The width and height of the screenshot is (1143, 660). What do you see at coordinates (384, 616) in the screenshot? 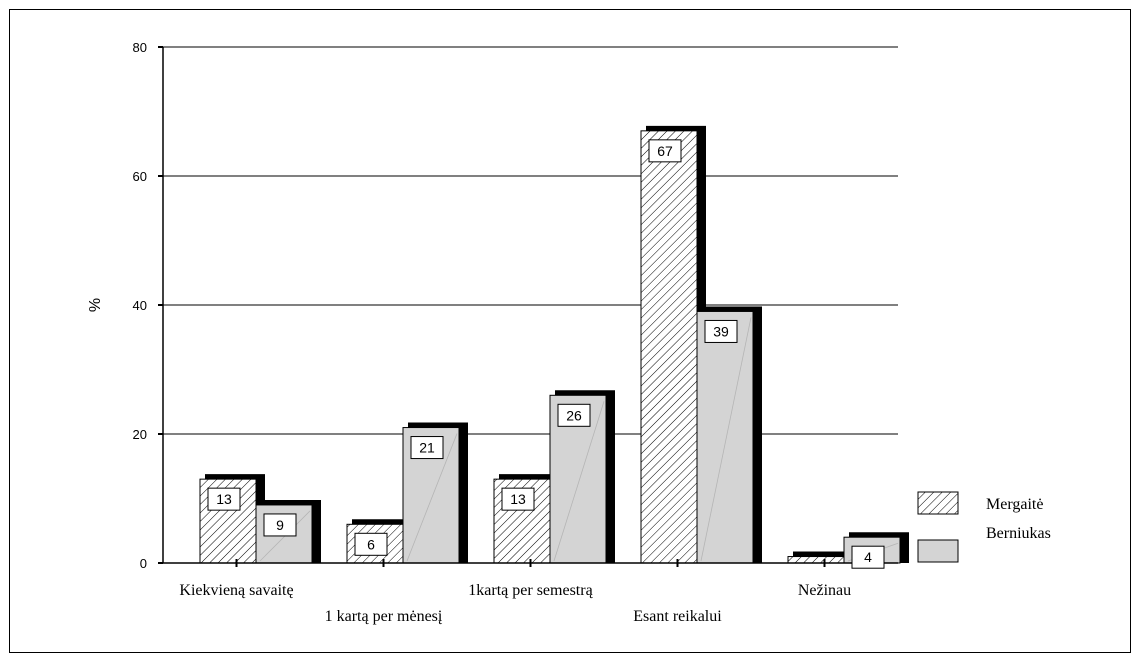
I see `category-label: 1 kartą per mėnesį` at bounding box center [384, 616].